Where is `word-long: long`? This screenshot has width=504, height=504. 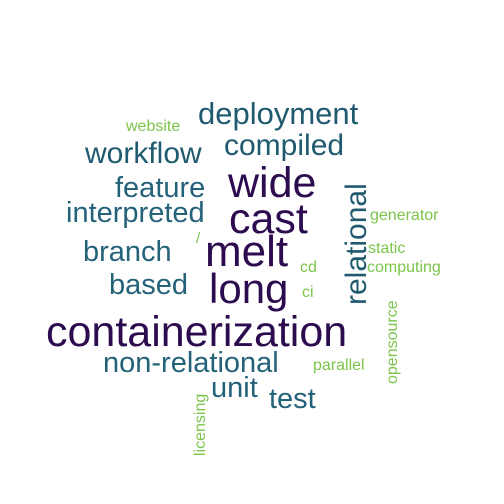
word-long: long is located at coordinates (249, 288).